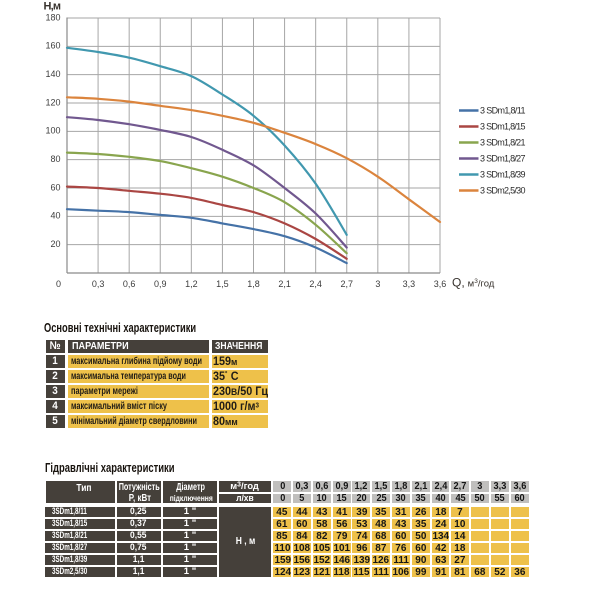 Image resolution: width=600 pixels, height=600 pixels. What do you see at coordinates (52, 102) in the screenshot?
I see `svg-text: 120` at bounding box center [52, 102].